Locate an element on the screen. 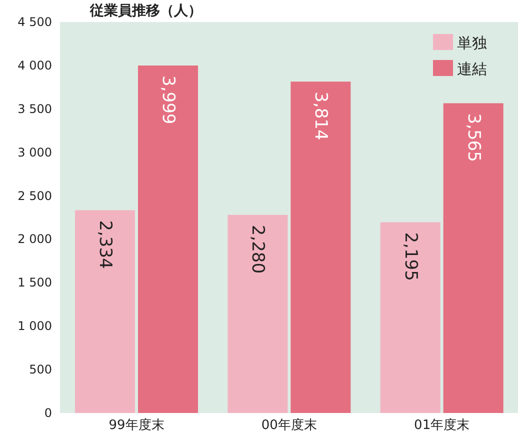 This screenshot has width=518, height=442. data-label: 3,814 is located at coordinates (320, 116).